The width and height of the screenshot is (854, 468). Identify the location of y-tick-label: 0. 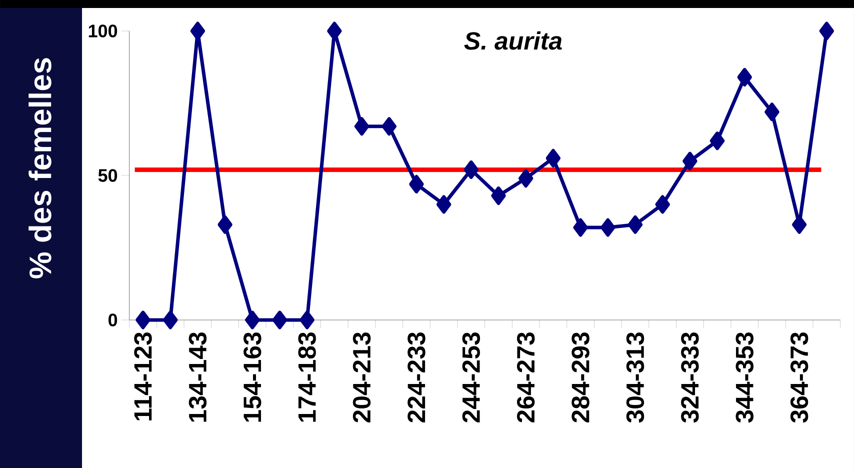
(113, 320).